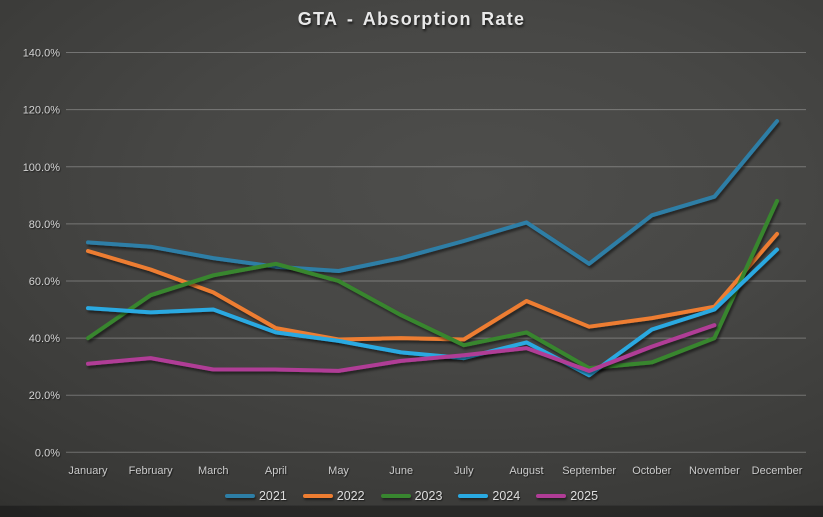 This screenshot has height=517, width=823. Describe the element at coordinates (401, 471) in the screenshot. I see `x-axis-label: June` at that location.